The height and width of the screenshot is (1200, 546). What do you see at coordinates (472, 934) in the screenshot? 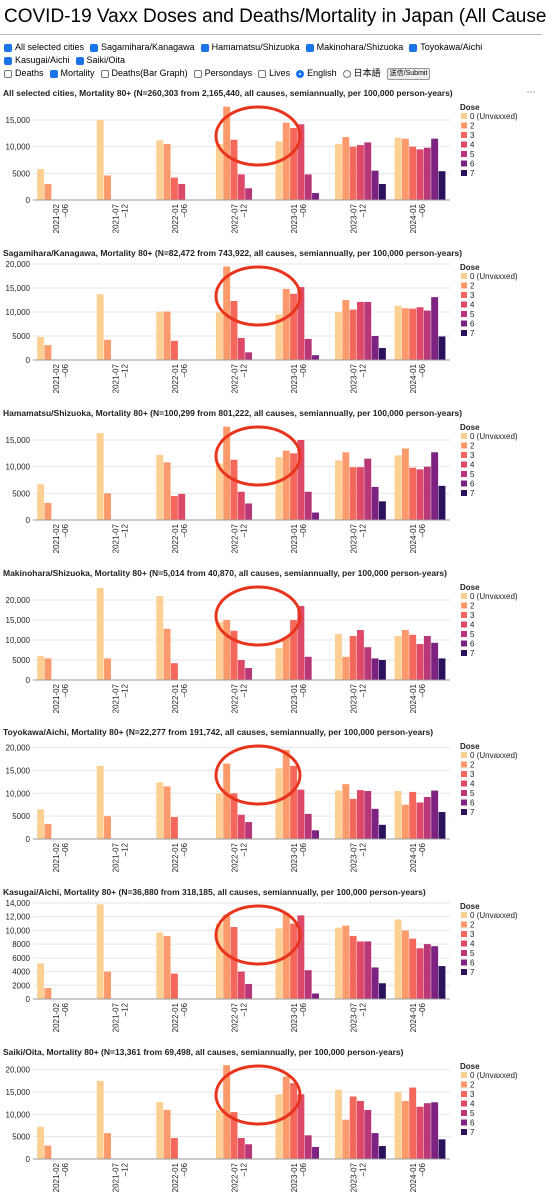
I see `legend-label: 3` at bounding box center [472, 934].